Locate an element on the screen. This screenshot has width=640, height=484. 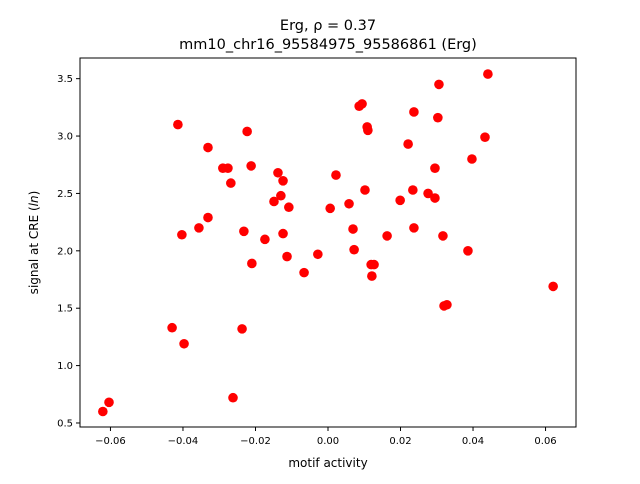
y-tick-label: 3.5 is located at coordinates (65, 79).